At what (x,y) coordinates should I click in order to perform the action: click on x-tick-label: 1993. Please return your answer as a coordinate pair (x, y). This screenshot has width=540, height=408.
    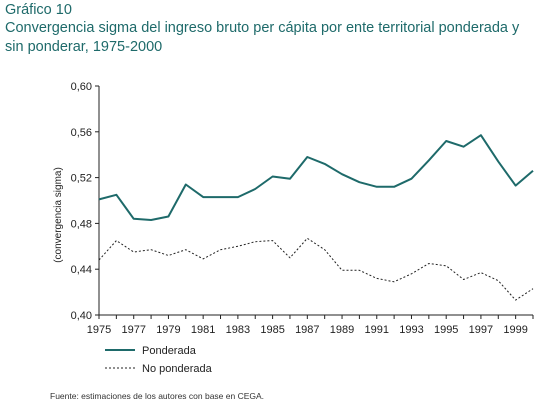
    Looking at the image, I should click on (411, 330).